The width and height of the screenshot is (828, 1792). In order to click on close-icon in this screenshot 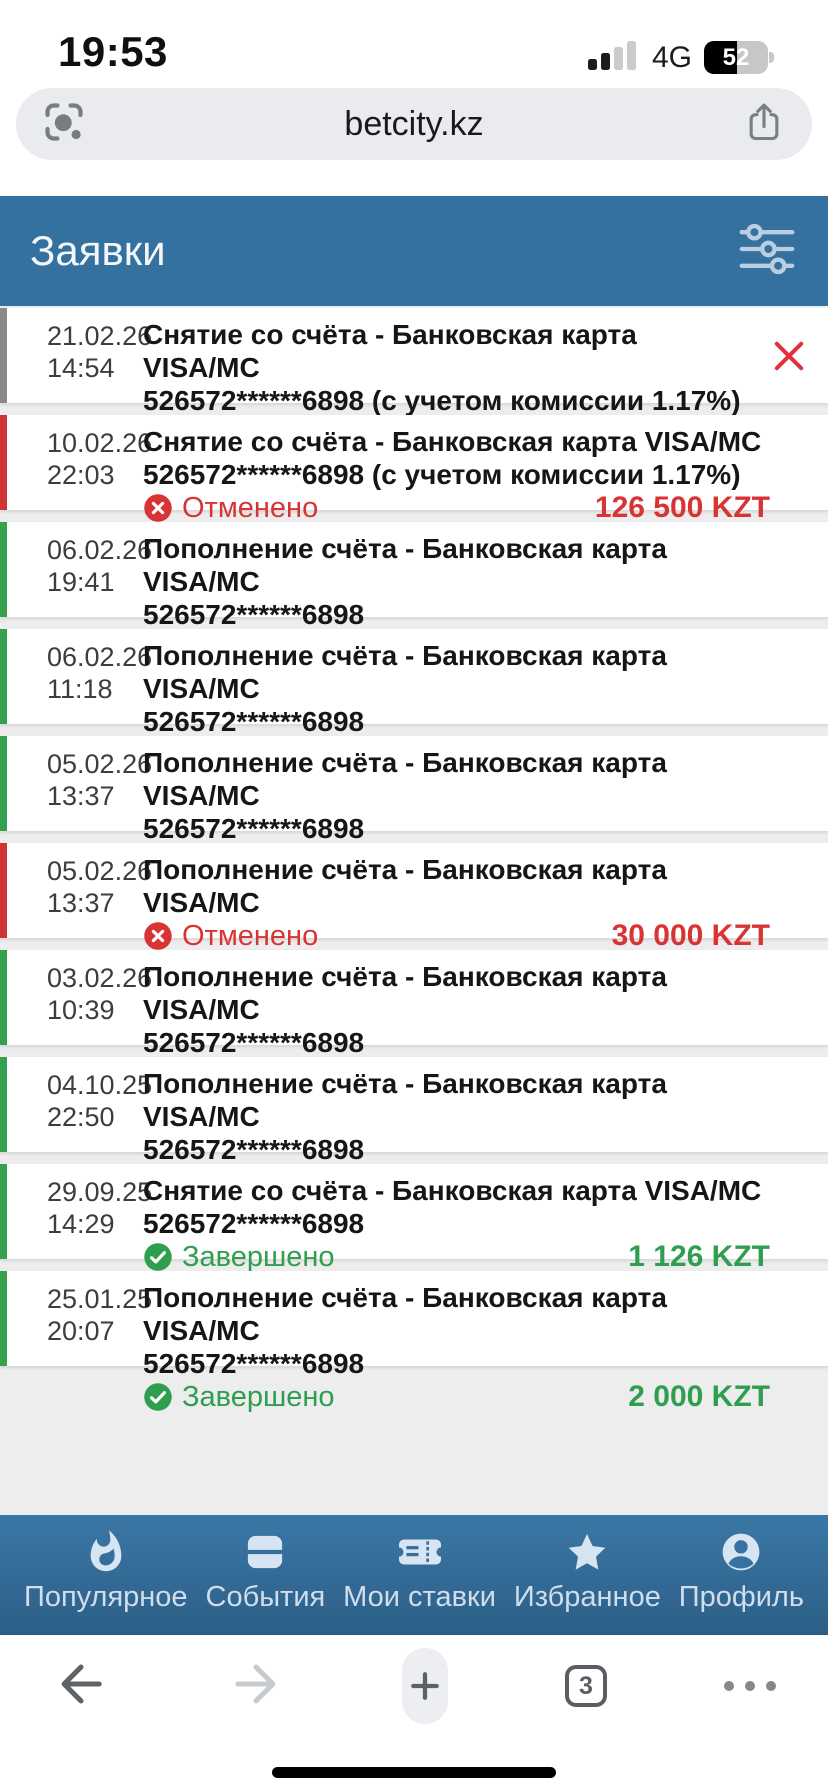, I will do `click(789, 355)`.